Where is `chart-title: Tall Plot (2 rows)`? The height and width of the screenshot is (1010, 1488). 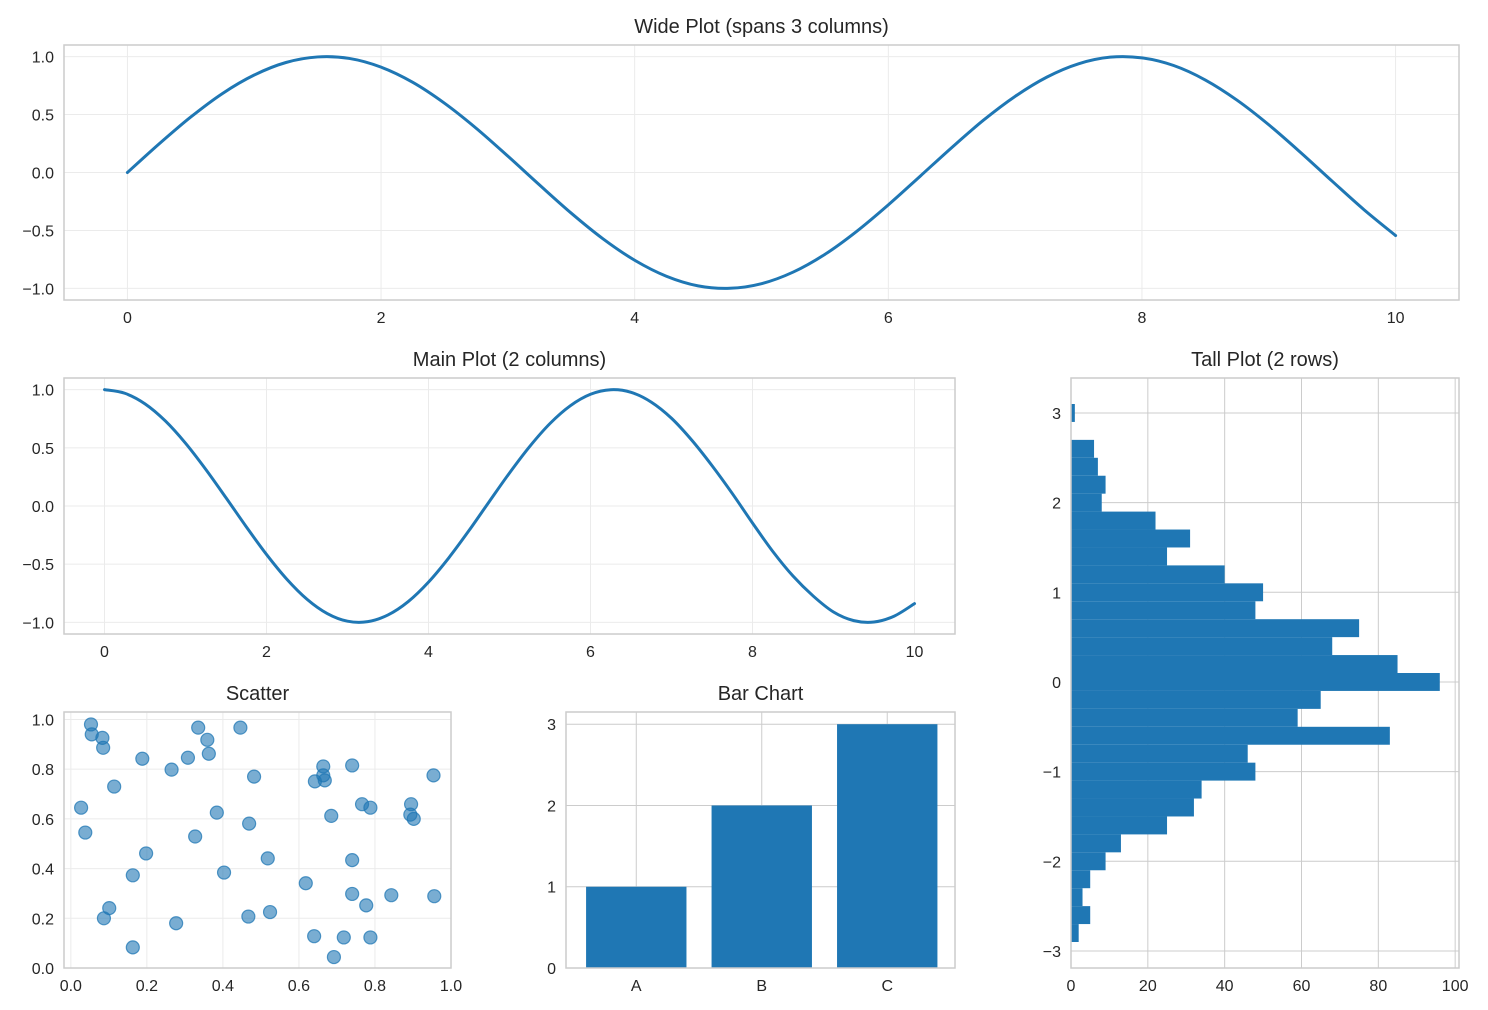 chart-title: Tall Plot (2 rows) is located at coordinates (1265, 360).